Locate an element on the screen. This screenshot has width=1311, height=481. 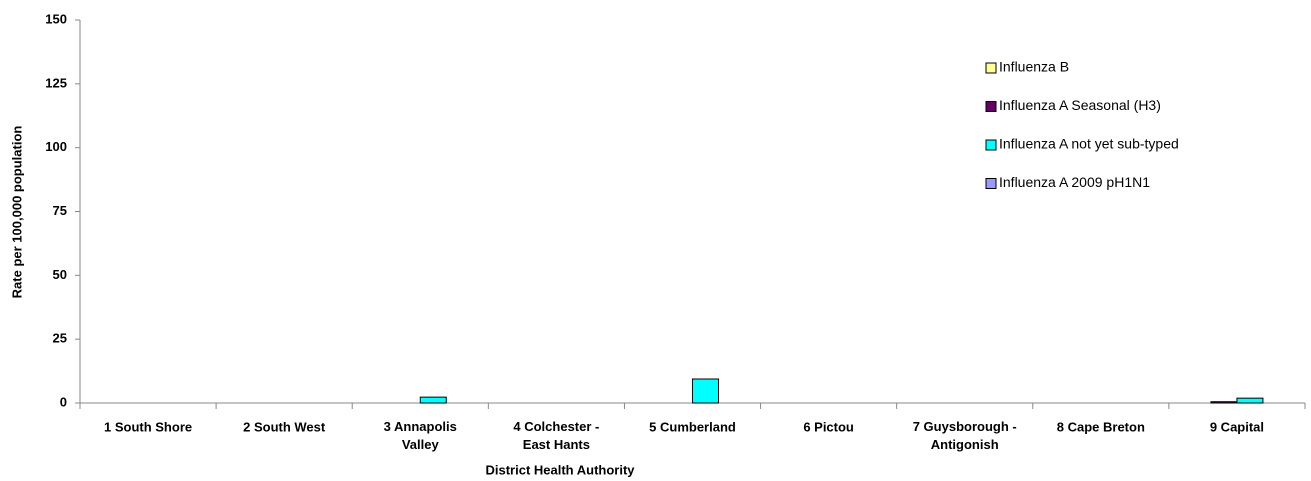
x-tick-label: 1 South Shore is located at coordinates (148, 426).